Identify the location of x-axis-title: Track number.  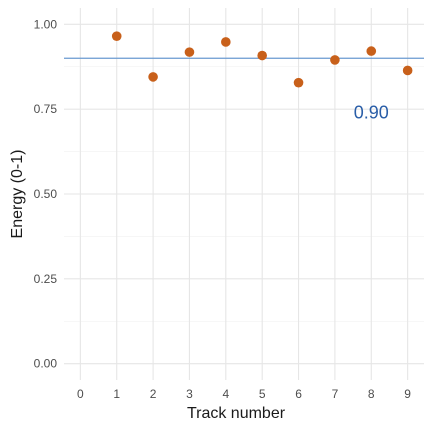
(236, 413).